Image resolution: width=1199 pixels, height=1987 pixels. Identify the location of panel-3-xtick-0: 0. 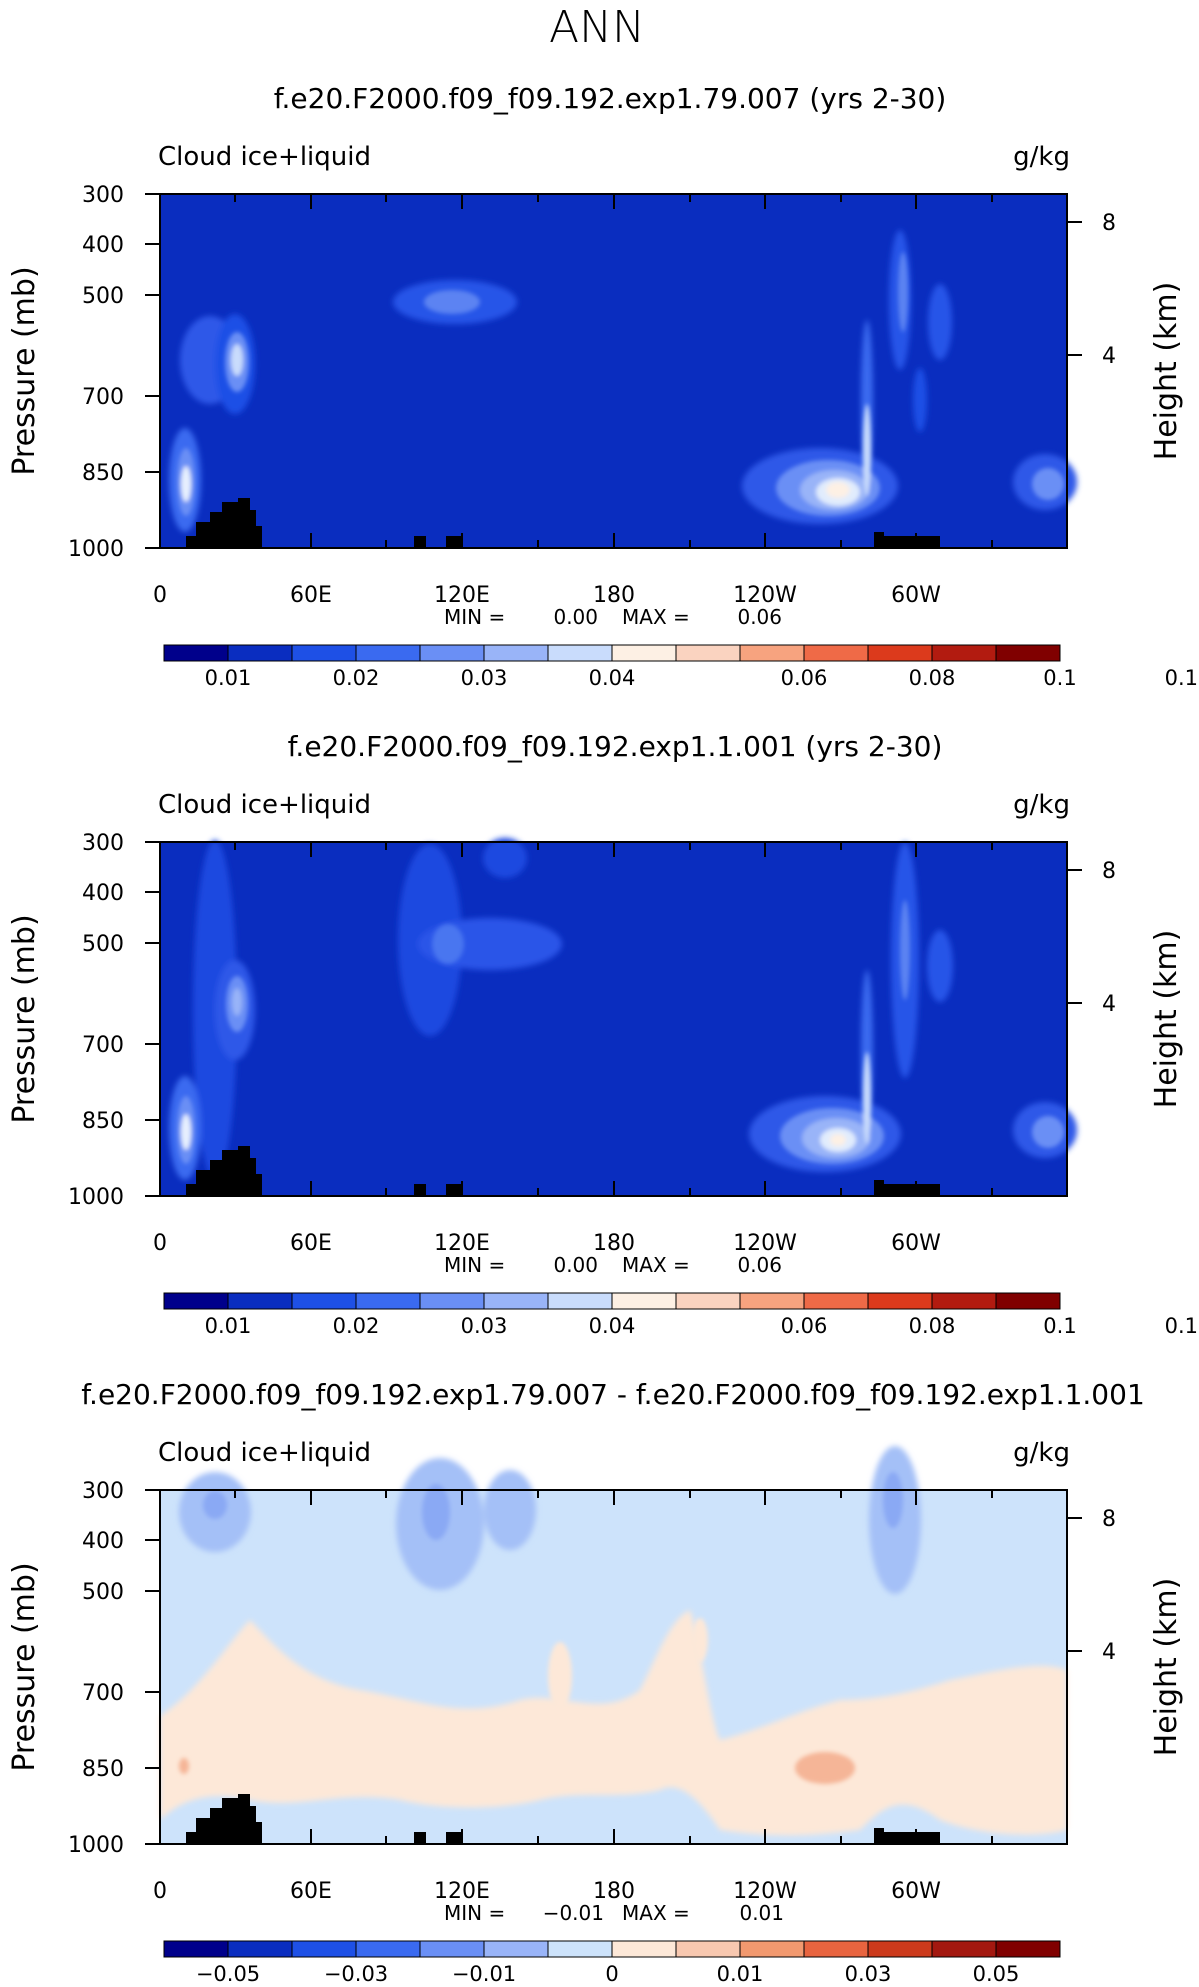
(160, 1891).